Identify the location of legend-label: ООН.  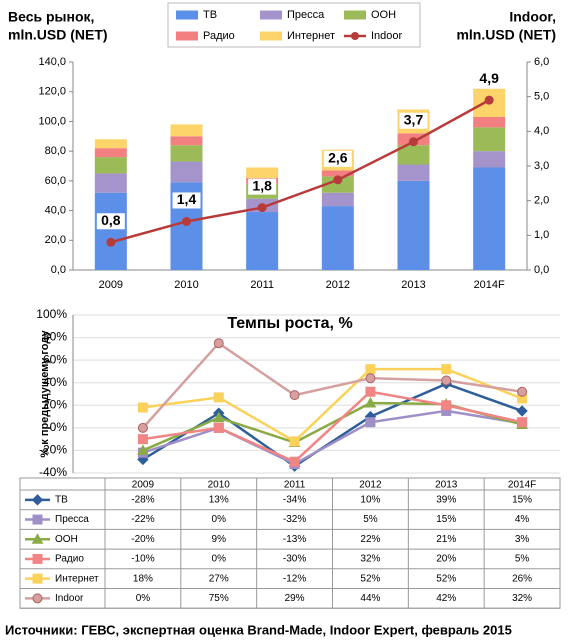
(383, 15).